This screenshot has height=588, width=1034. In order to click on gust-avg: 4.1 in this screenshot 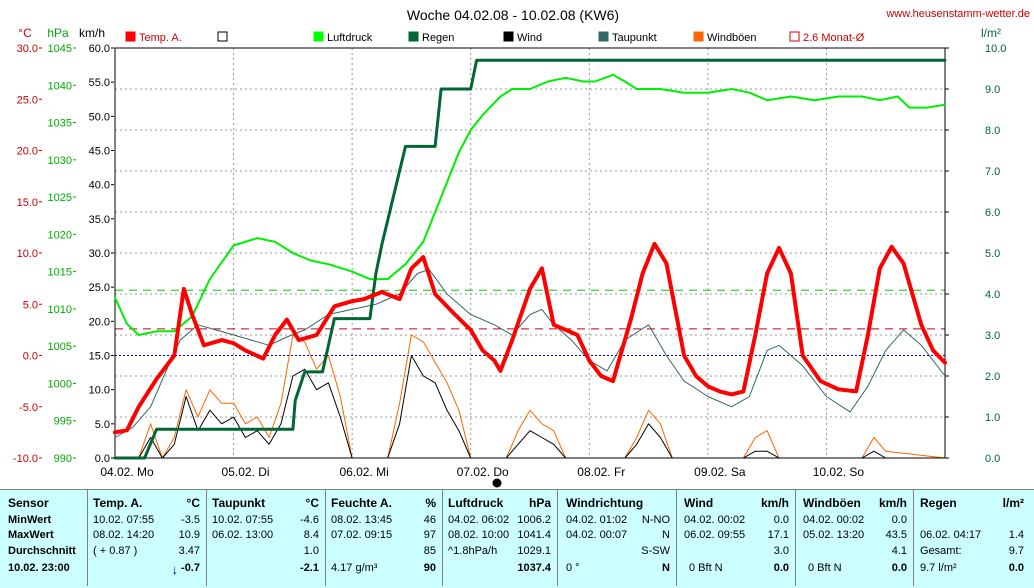, I will do `click(899, 551)`.